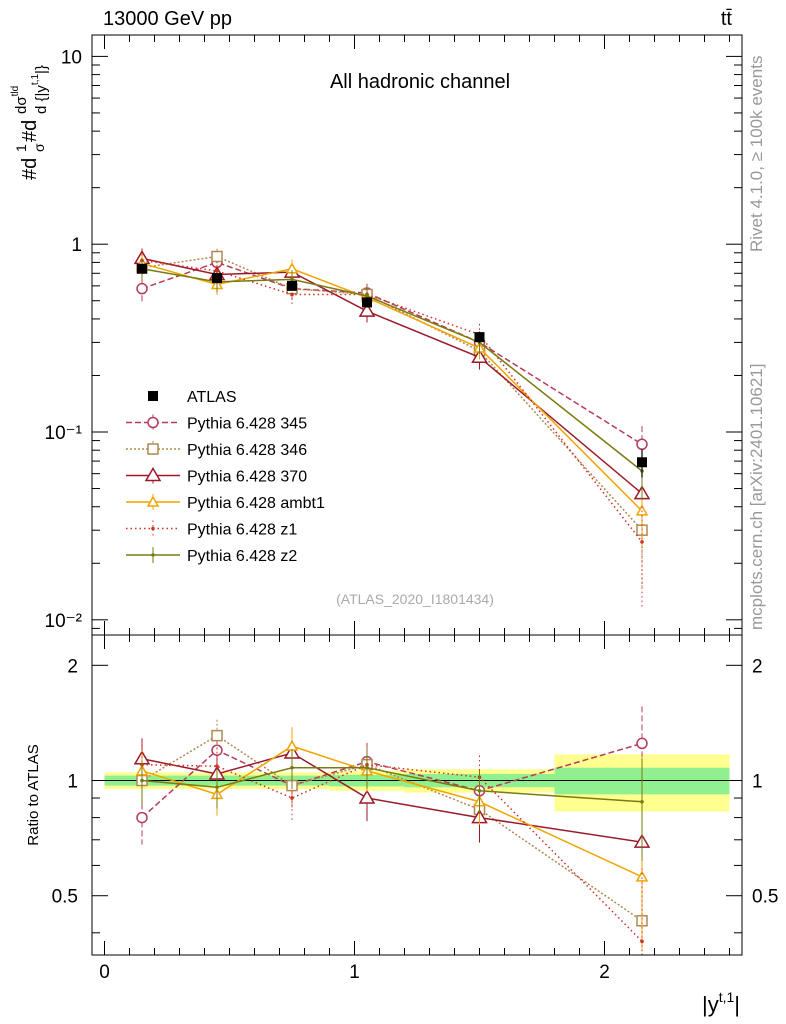 This screenshot has height=1024, width=786. Describe the element at coordinates (247, 450) in the screenshot. I see `legend-label-p346: Pythia 6.428 346` at that location.